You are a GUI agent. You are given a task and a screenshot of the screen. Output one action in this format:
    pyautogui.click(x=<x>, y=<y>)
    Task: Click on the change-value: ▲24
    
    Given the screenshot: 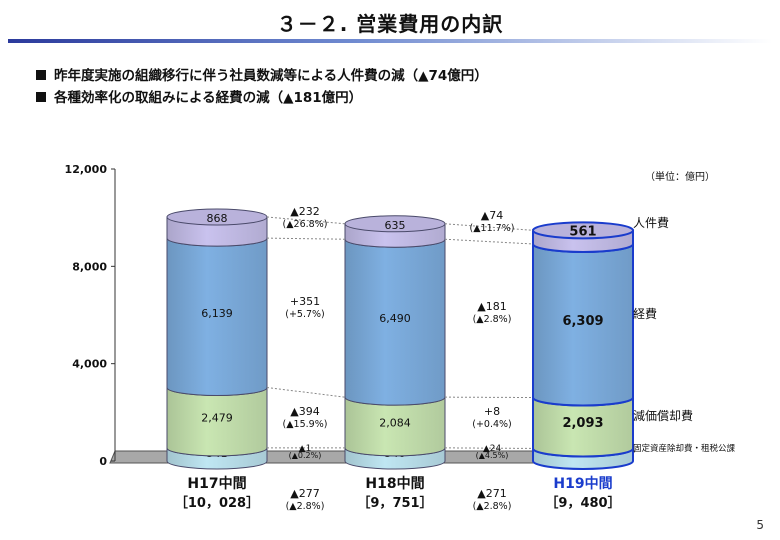 What is the action you would take?
    pyautogui.click(x=492, y=449)
    